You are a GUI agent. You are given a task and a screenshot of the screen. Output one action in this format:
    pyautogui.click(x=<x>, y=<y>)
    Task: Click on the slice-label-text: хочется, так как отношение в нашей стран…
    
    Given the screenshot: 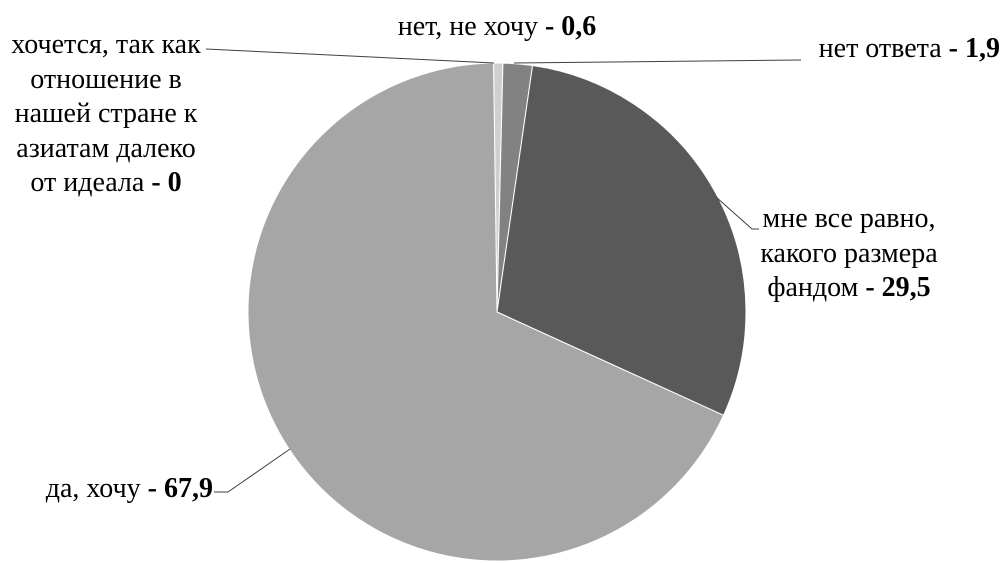 What is the action you would take?
    pyautogui.click(x=106, y=113)
    